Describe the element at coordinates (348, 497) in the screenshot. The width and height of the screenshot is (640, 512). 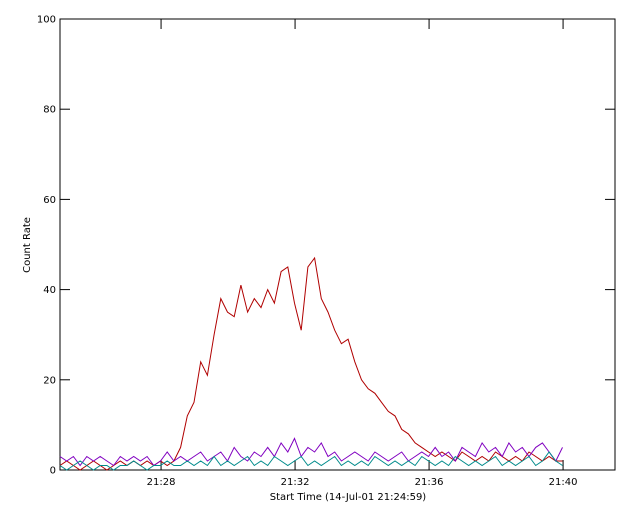
I see `x-axis-label: Start Time (14-Jul-01 21:24:59)` at that location.